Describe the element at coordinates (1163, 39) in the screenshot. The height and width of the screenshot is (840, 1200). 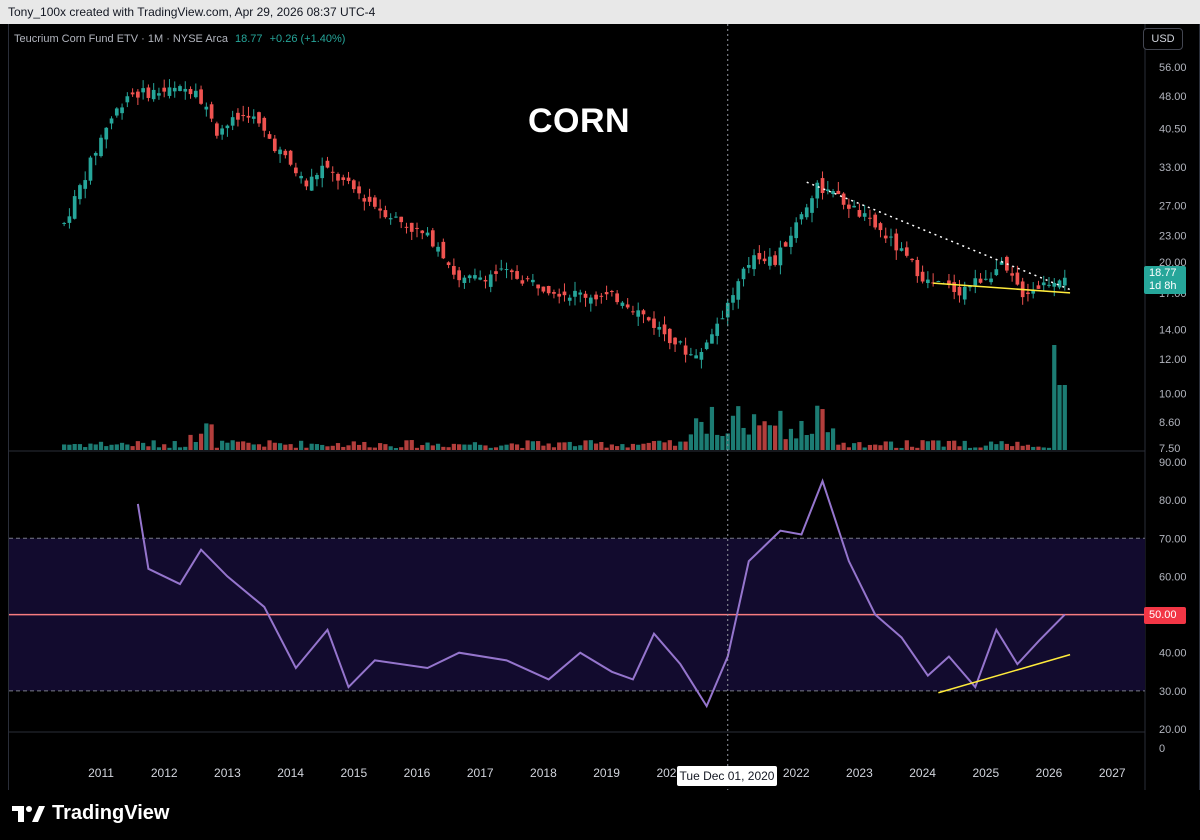
I see `currency-button: USD` at that location.